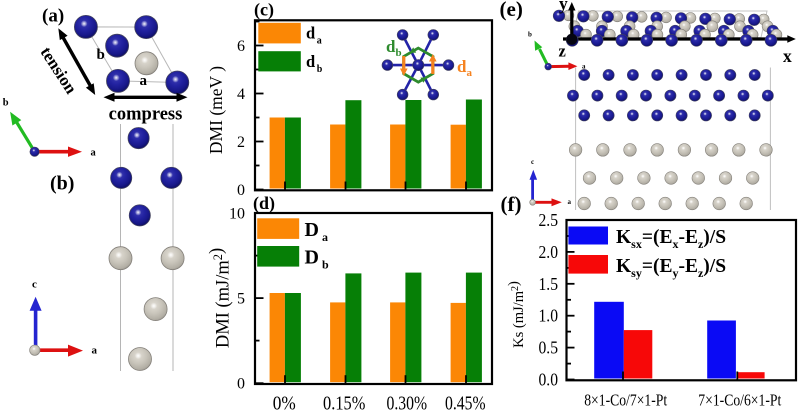 The height and width of the screenshot is (419, 800). Describe the element at coordinates (146, 115) in the screenshot. I see `svg-text: compress` at that location.